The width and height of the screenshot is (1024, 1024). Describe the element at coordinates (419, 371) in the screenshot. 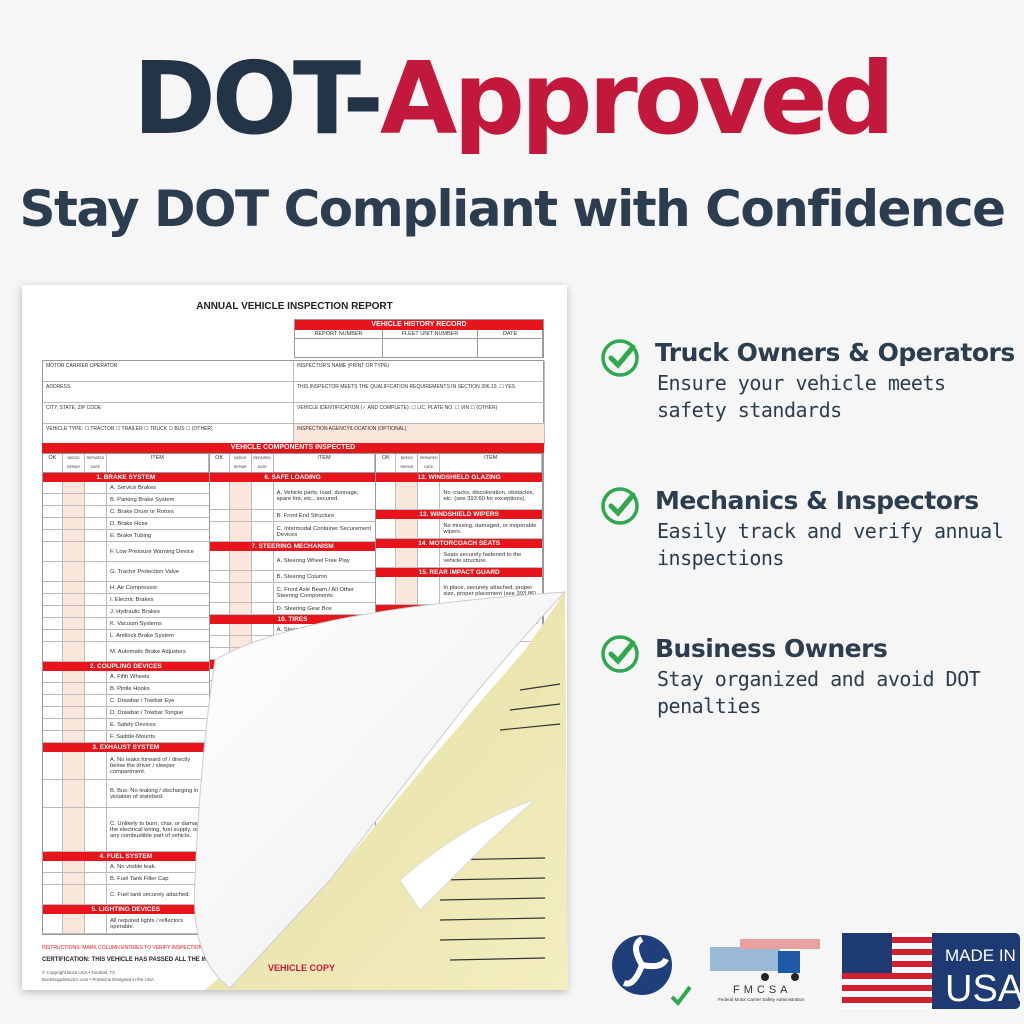

I see `form-field: INSPECTOR'S NAME (PRINT OR TYPE)` at that location.